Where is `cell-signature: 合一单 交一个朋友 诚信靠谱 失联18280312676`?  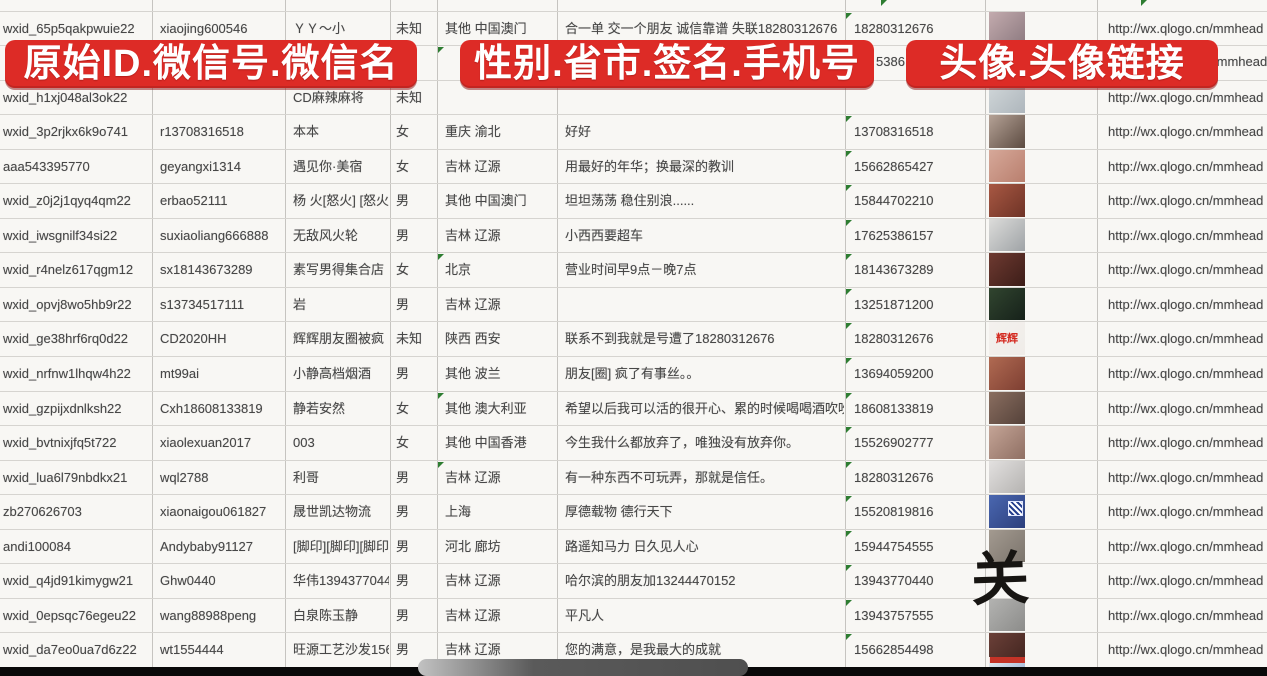
cell-signature: 合一单 交一个朋友 诚信靠谱 失联18280312676 is located at coordinates (700, 29).